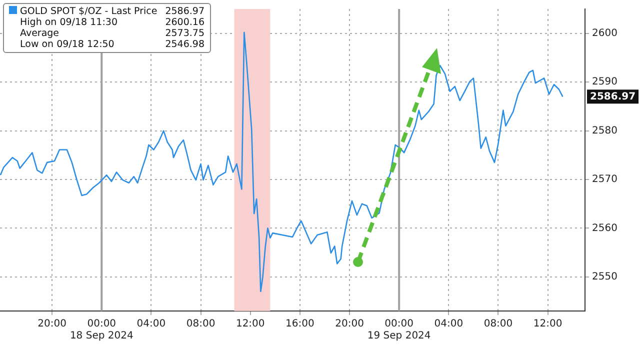 This screenshot has width=640, height=345. What do you see at coordinates (67, 44) in the screenshot?
I see `annotation: Low on 09/18 12:50` at bounding box center [67, 44].